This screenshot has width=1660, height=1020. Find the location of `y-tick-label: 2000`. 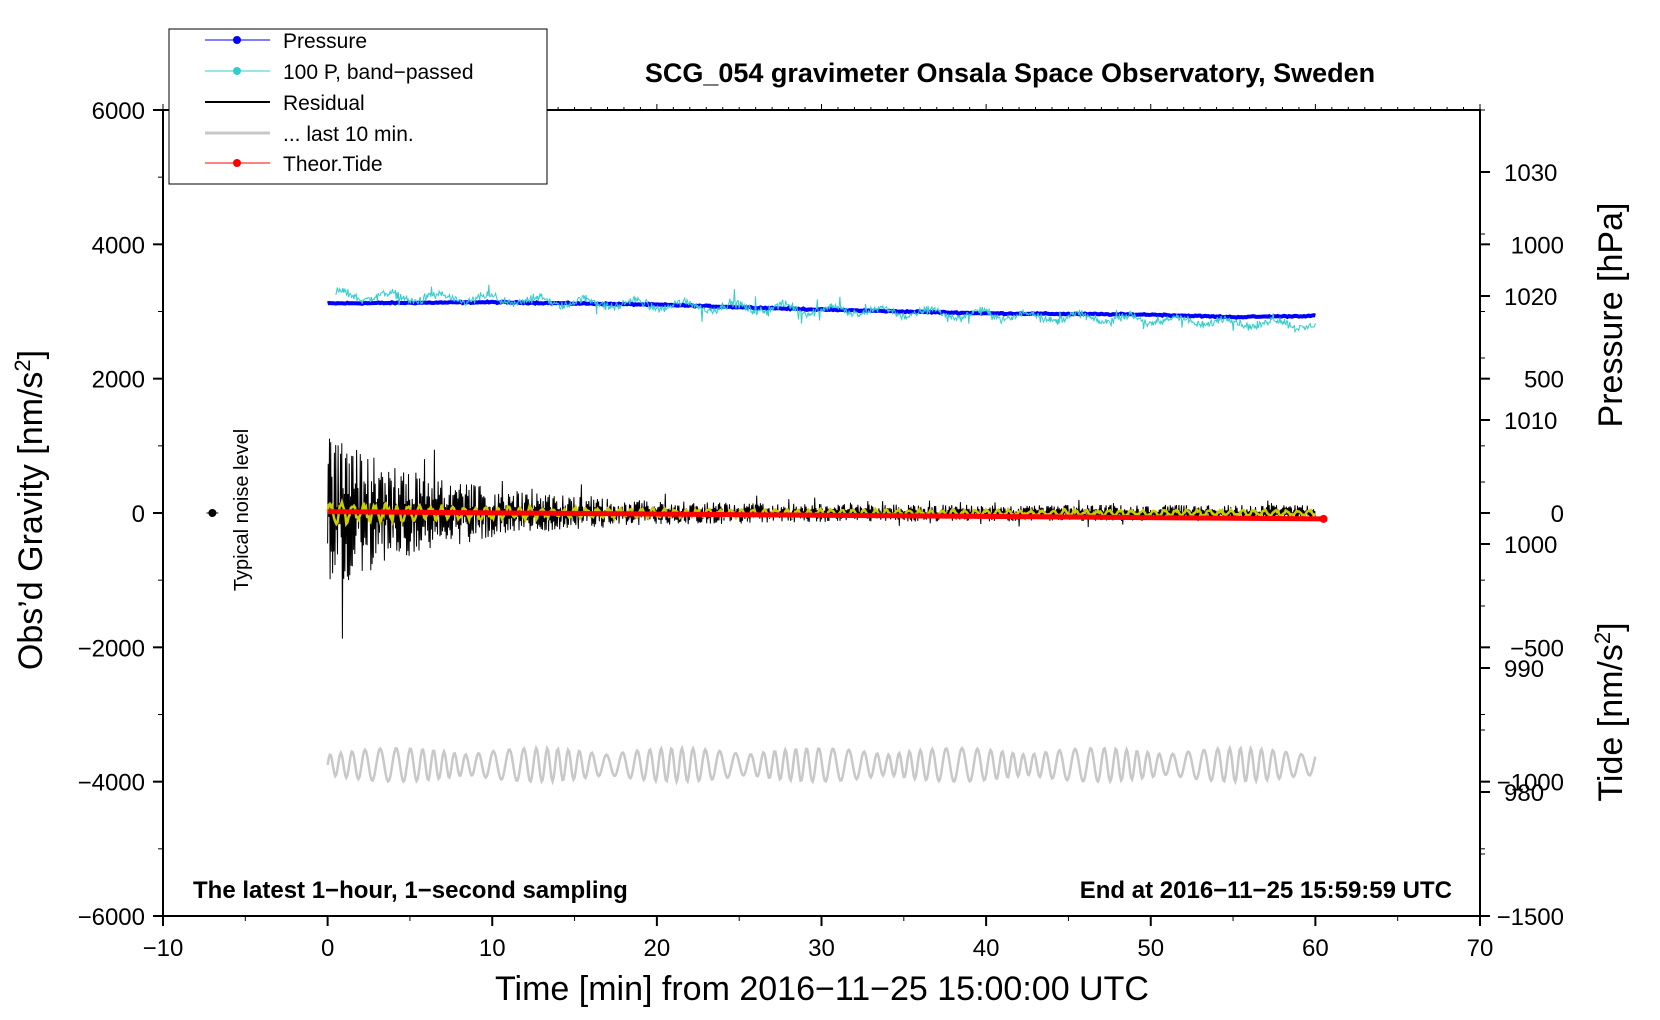

y-tick-label: 2000 is located at coordinates (118, 380).